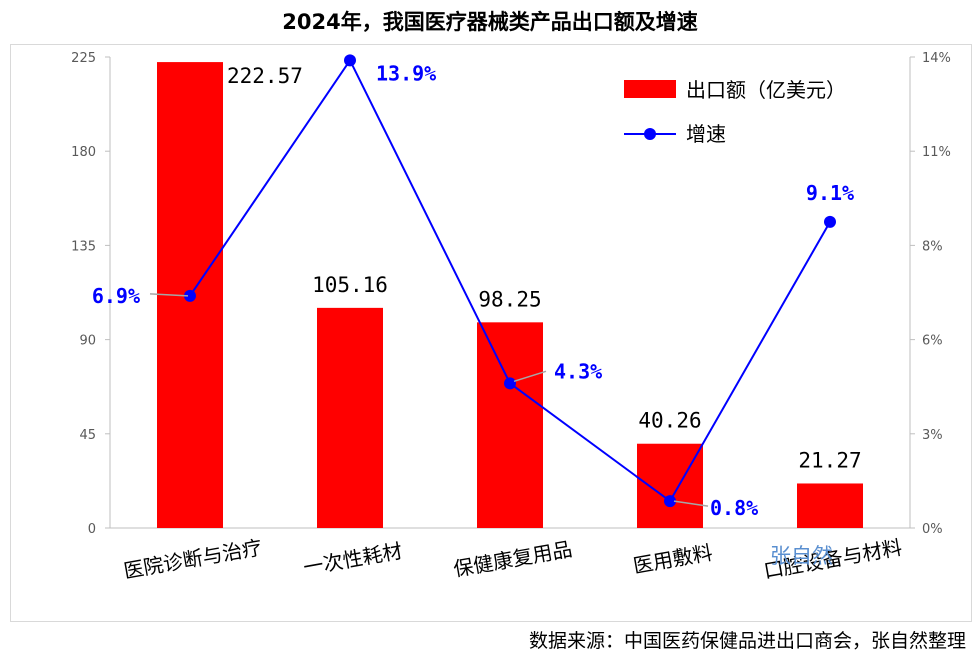 The image size is (980, 662). I want to click on y-left-tick-label: 135, so click(83, 246).